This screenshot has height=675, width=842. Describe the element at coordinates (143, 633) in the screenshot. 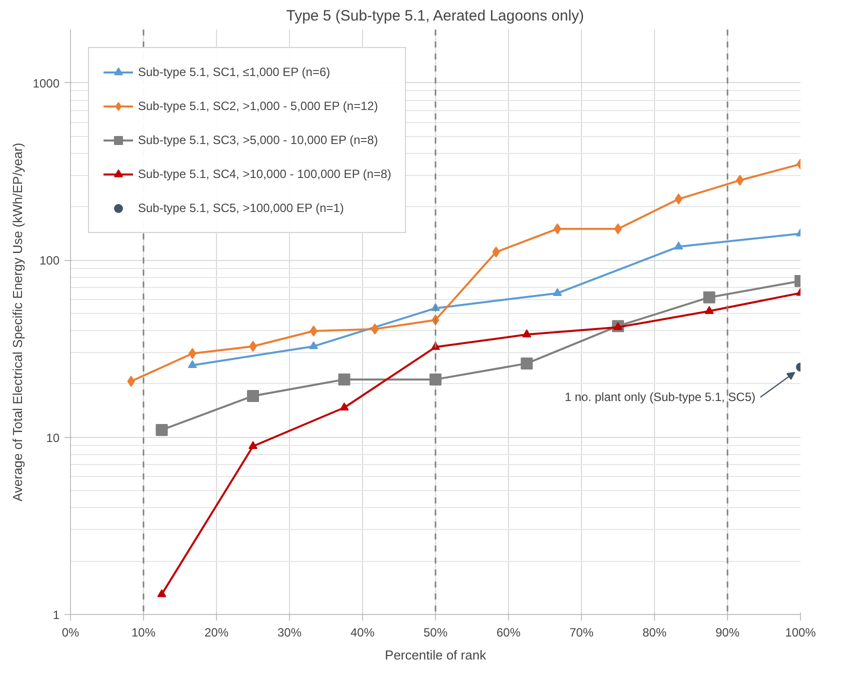

I see `x-tick-label: 10%` at that location.